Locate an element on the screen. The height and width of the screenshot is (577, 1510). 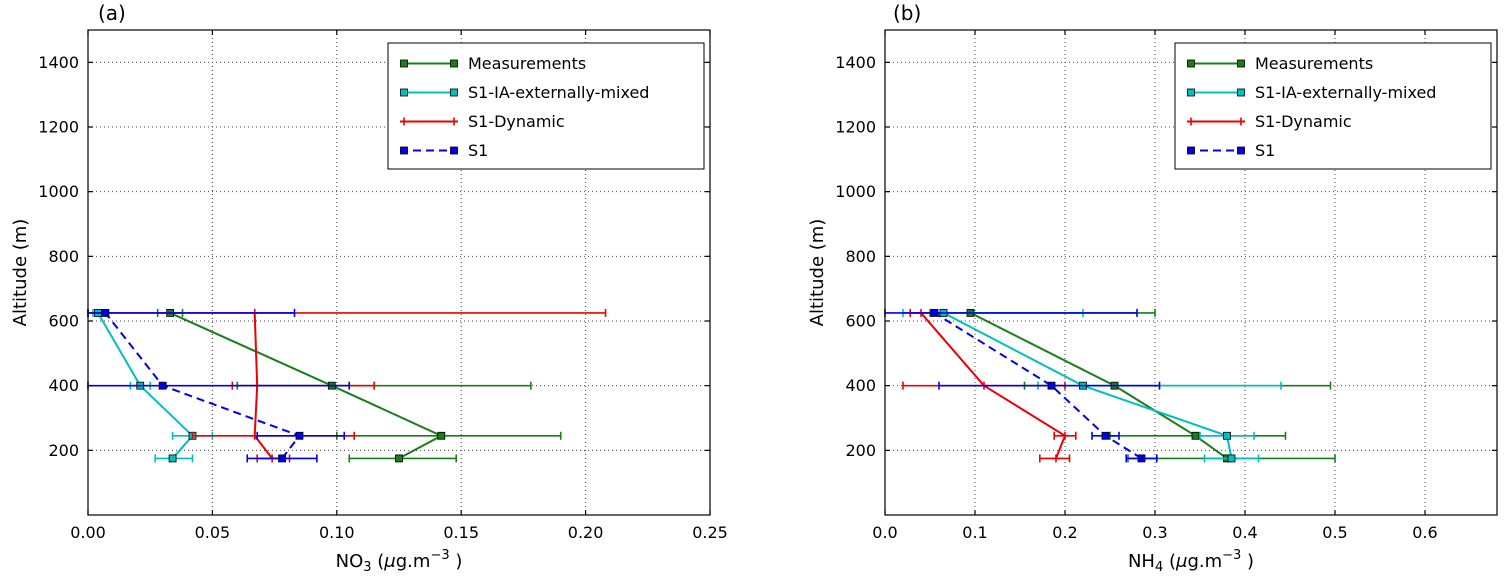
x-tick-label: 0.20 is located at coordinates (586, 532).